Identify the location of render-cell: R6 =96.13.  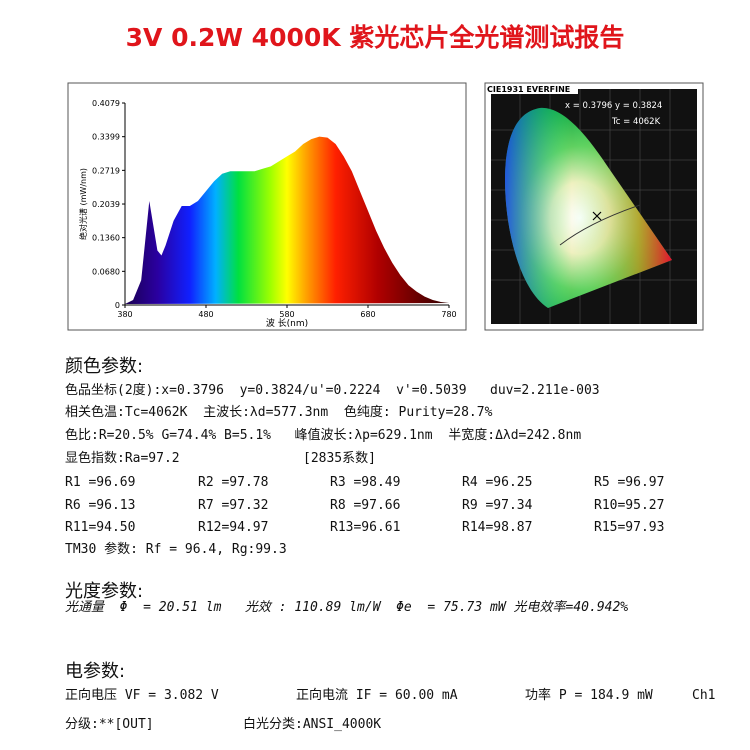
(100, 505).